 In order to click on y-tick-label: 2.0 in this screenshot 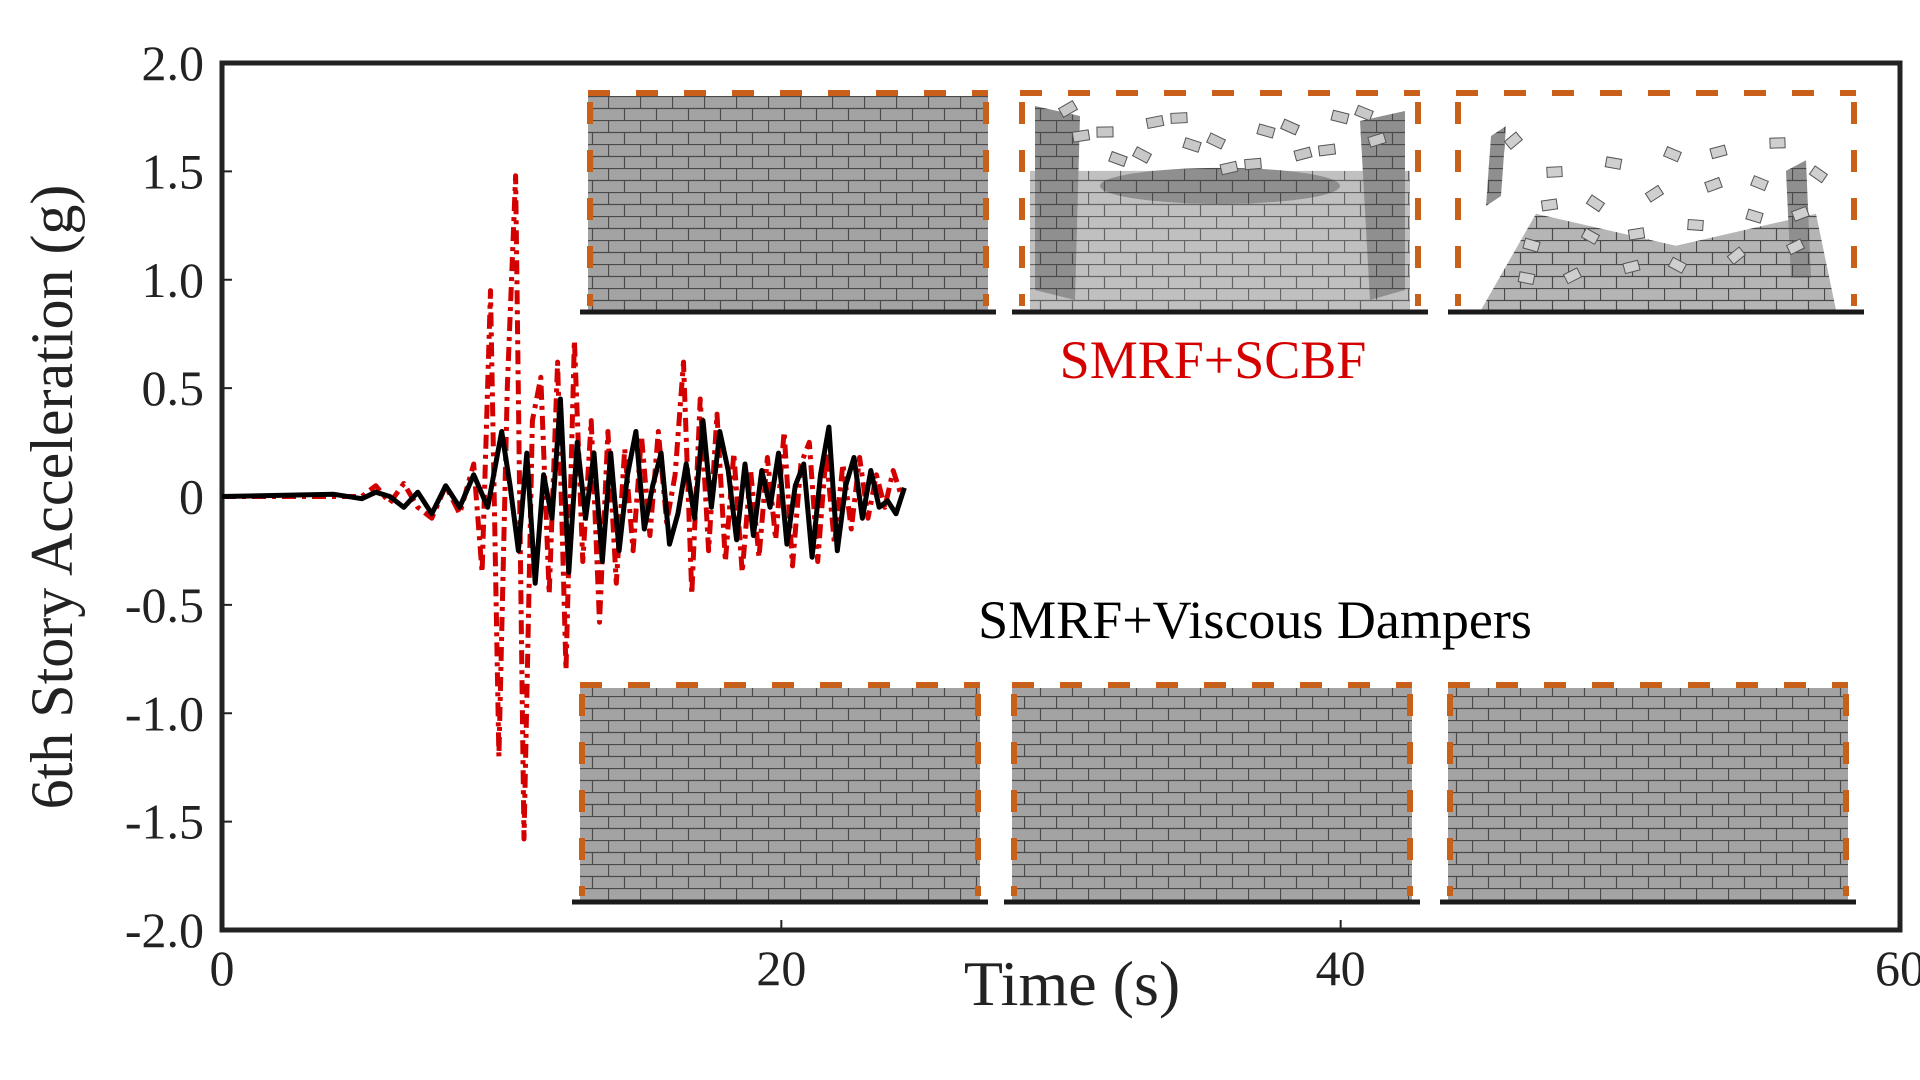, I will do `click(173, 63)`.